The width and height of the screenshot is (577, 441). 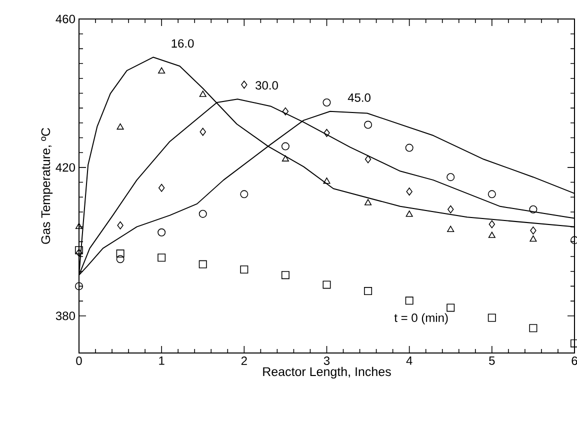 What do you see at coordinates (409, 360) in the screenshot?
I see `x-tick-label: 4` at bounding box center [409, 360].